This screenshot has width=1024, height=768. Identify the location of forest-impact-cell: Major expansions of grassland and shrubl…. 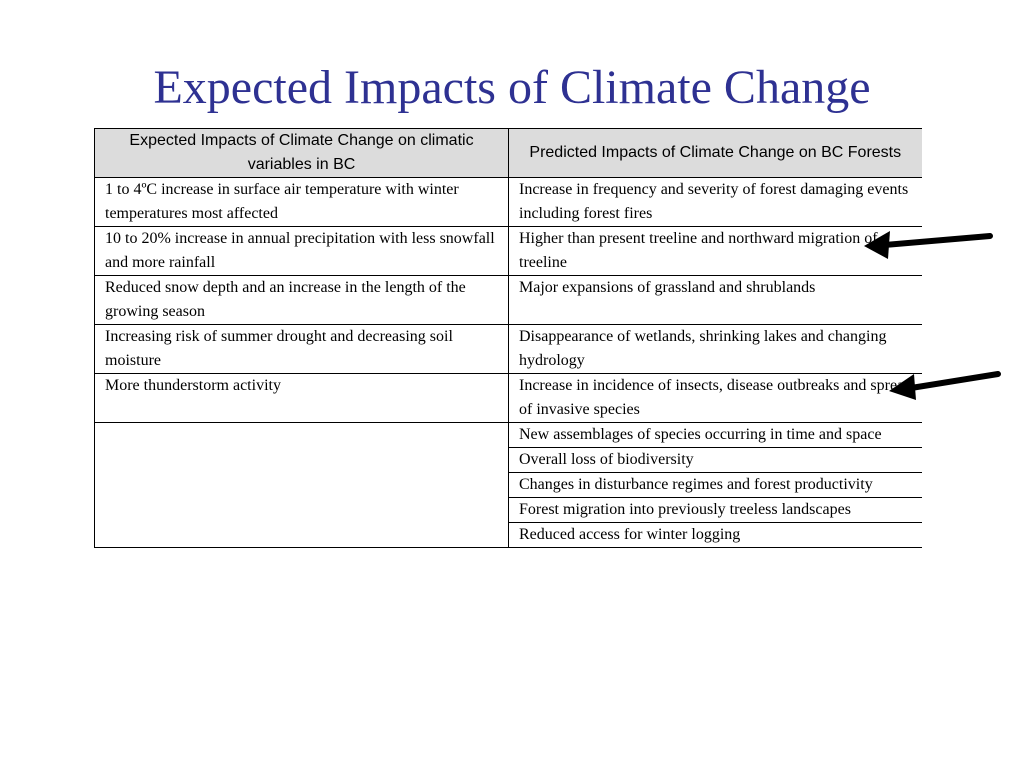
(715, 300).